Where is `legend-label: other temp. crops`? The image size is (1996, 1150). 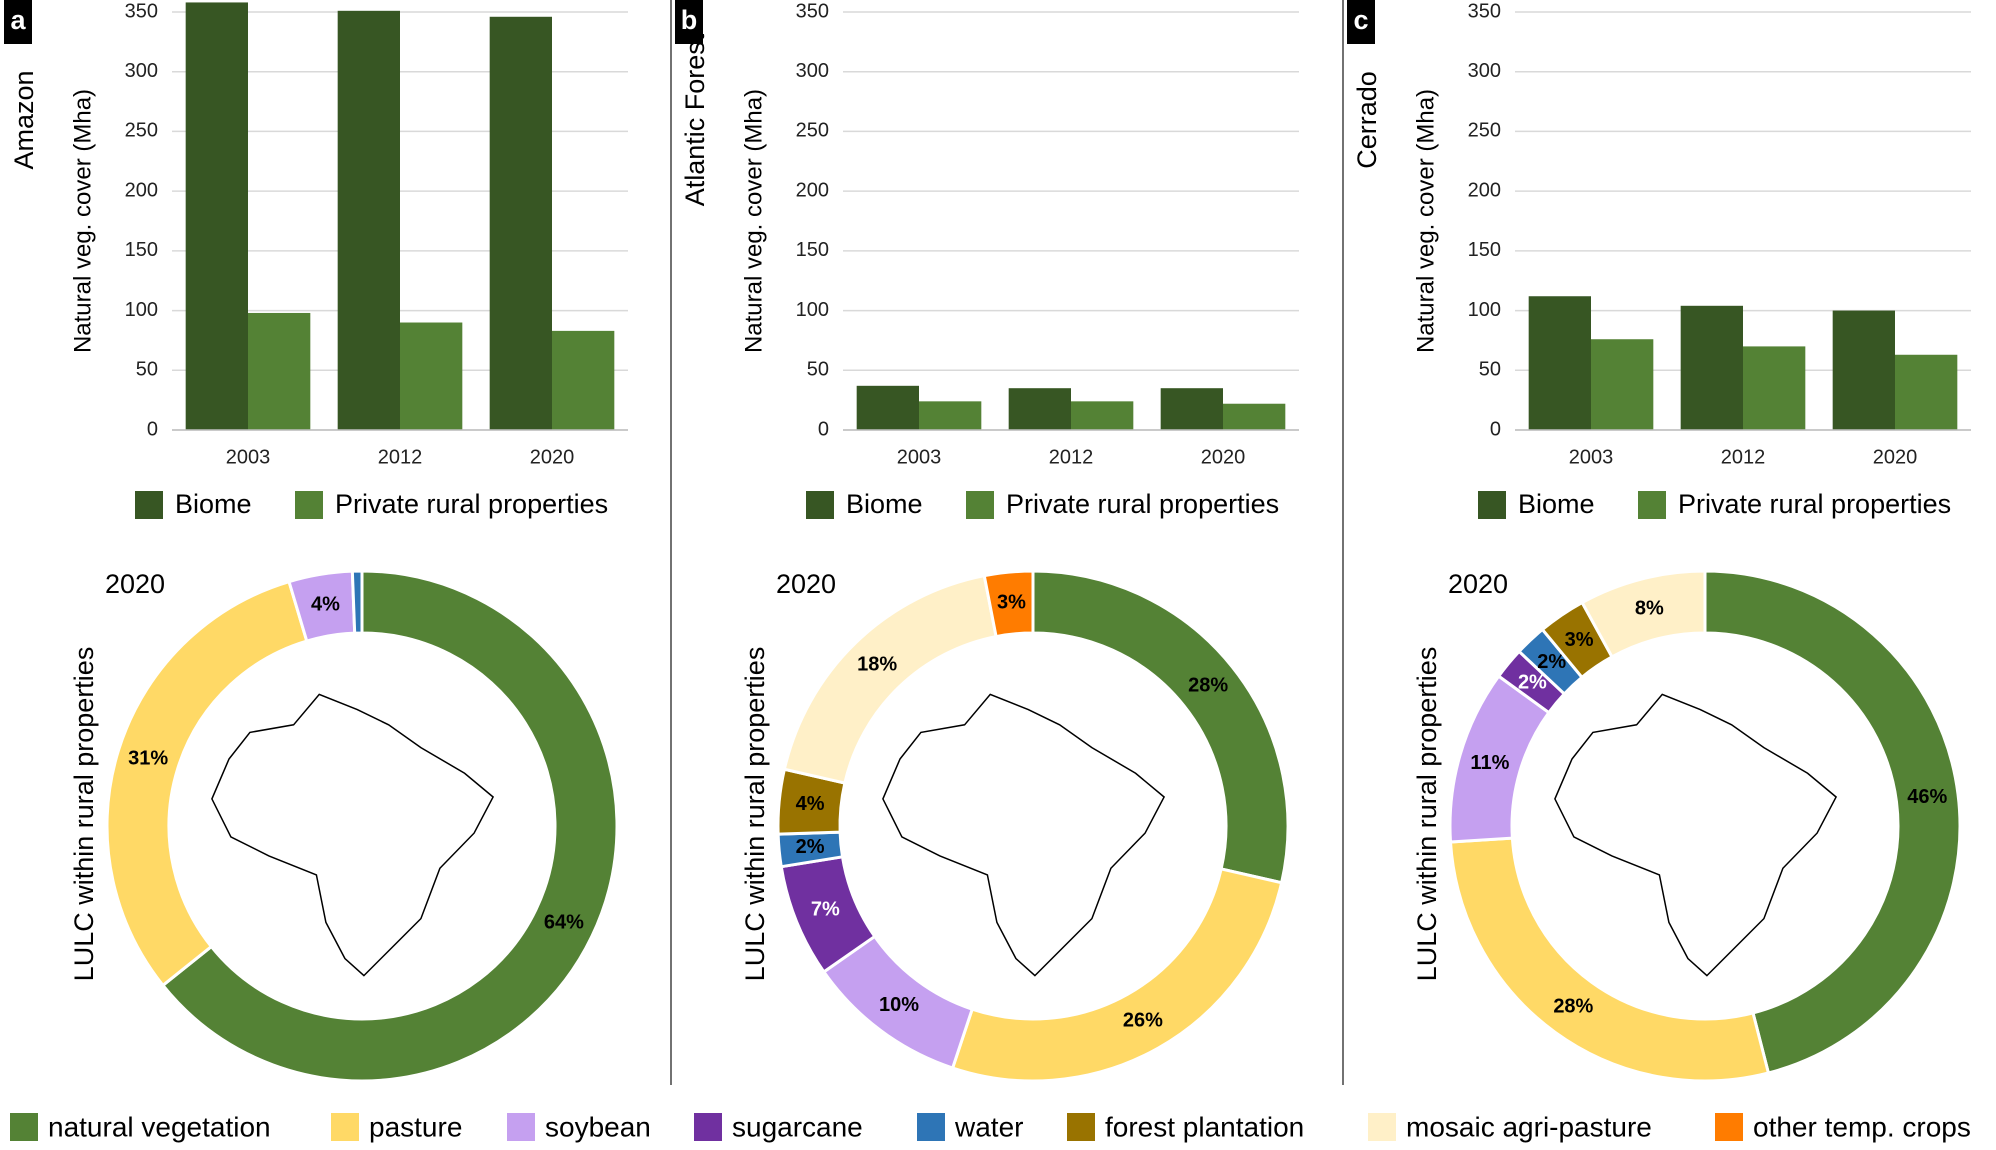
legend-label: other temp. crops is located at coordinates (1862, 1126).